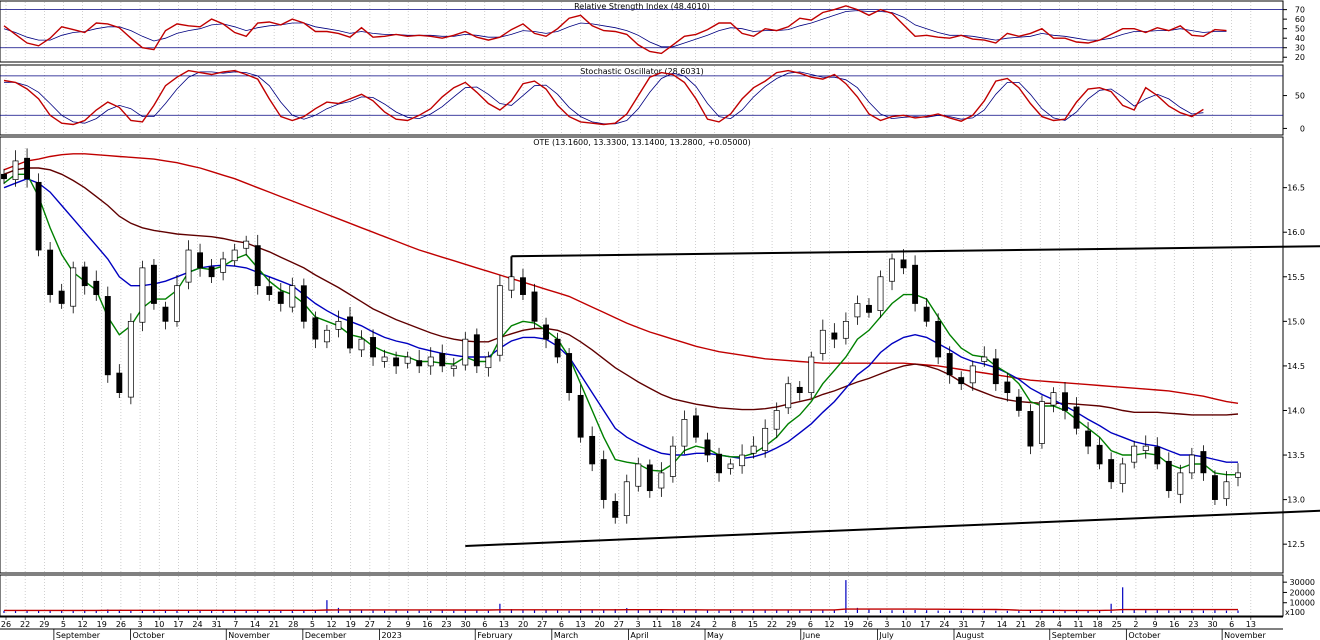 This screenshot has width=1320, height=640. What do you see at coordinates (140, 624) in the screenshot?
I see `x-day-label: 3` at bounding box center [140, 624].